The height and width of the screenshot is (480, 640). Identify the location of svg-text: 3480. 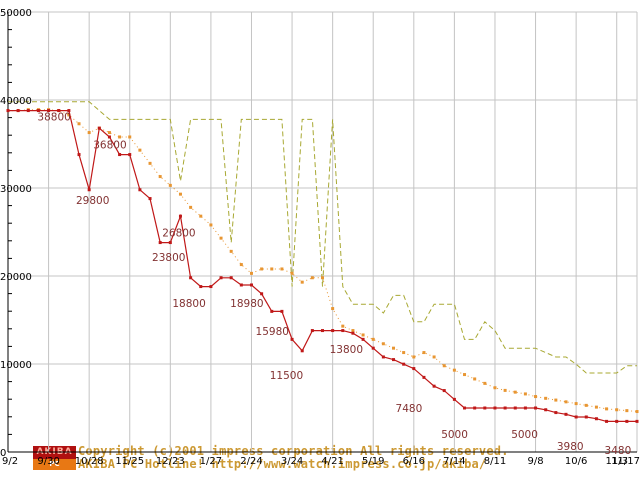
(618, 451).